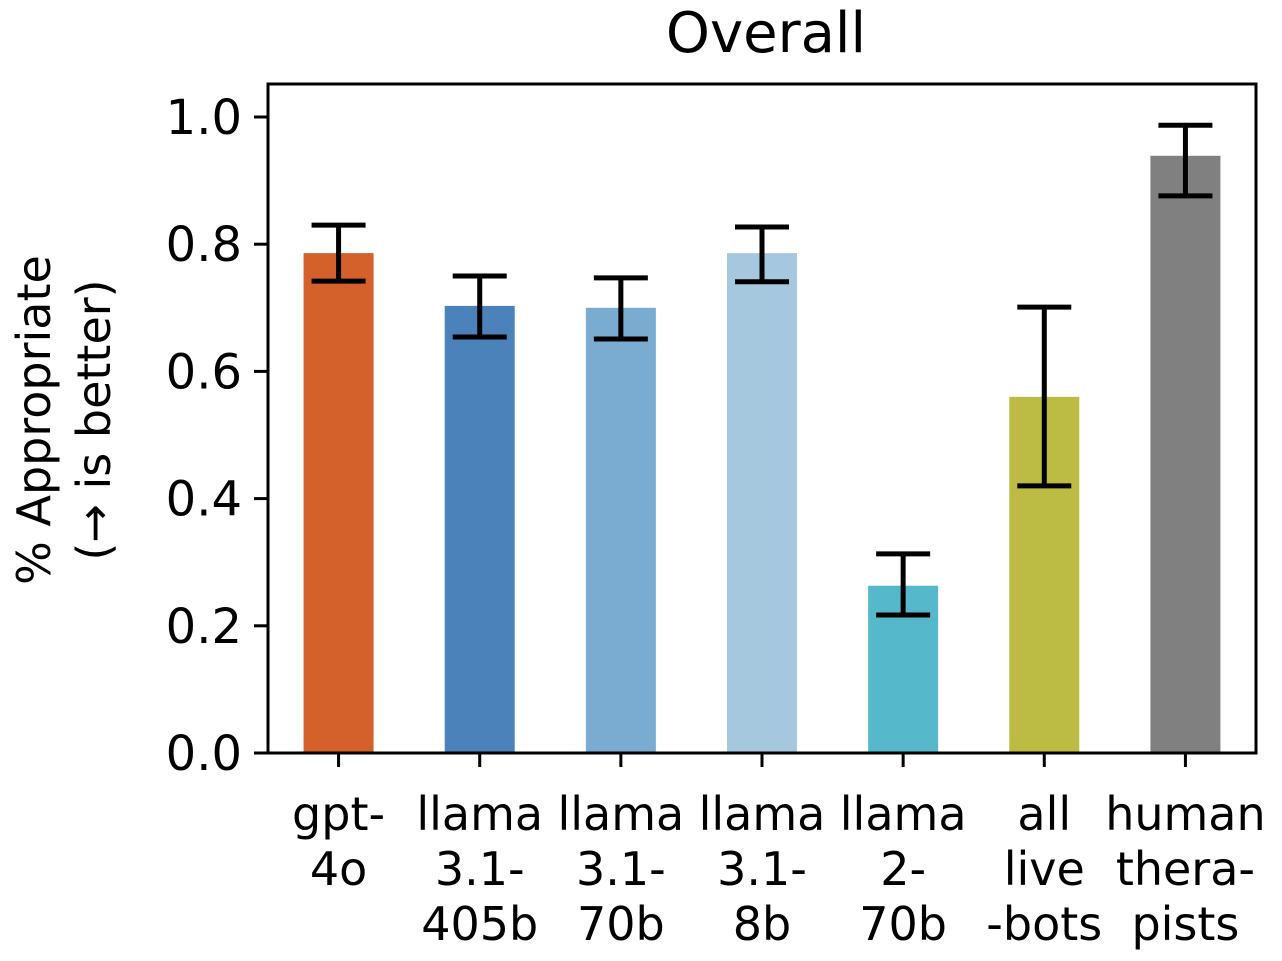  What do you see at coordinates (1044, 814) in the screenshot?
I see `x-tick-label: all` at bounding box center [1044, 814].